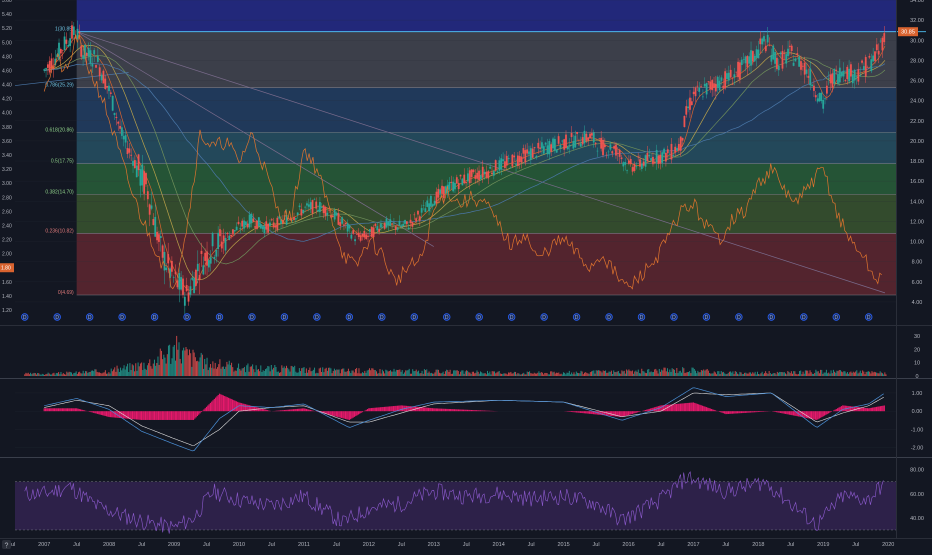  I want to click on time-axis-tick-label: 2012, so click(369, 545).